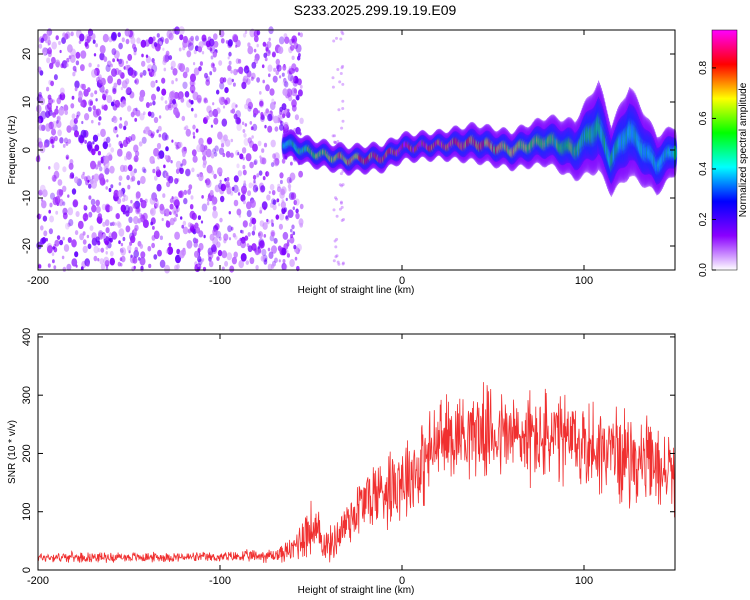 This screenshot has width=750, height=600. Describe the element at coordinates (703, 68) in the screenshot. I see `colorbar-tick-label: 0.8` at that location.